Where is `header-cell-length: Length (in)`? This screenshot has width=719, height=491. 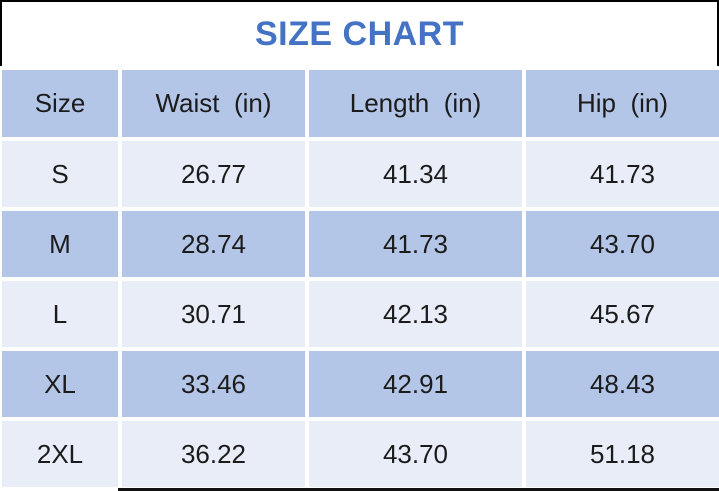
header-cell-length: Length (in) is located at coordinates (415, 103).